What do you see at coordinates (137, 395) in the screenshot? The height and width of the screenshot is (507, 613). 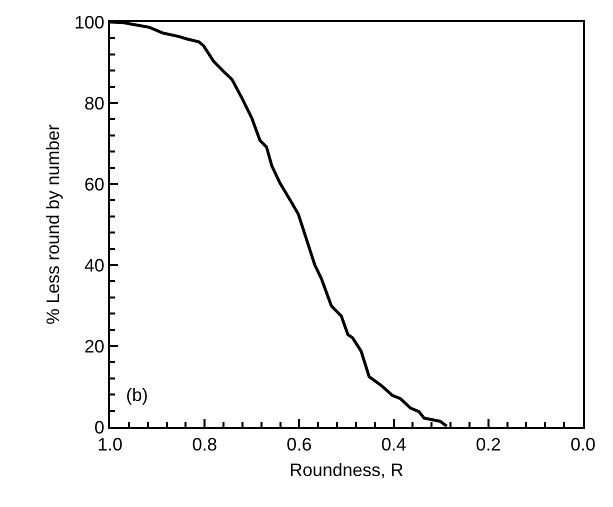 I see `annotation: (b)` at bounding box center [137, 395].